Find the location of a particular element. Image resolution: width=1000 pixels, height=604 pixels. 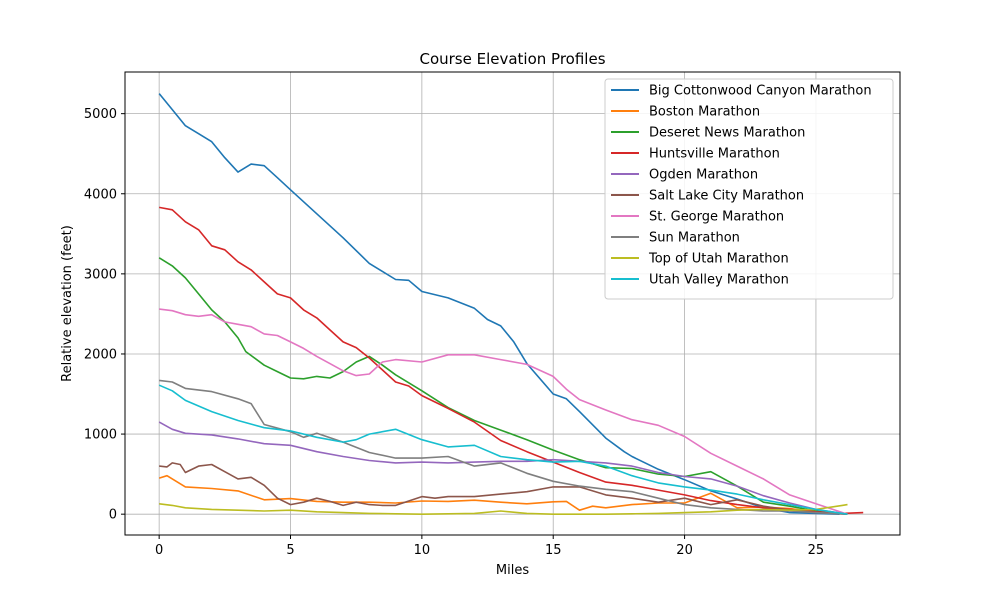

x-tick-label: 15 is located at coordinates (553, 550).